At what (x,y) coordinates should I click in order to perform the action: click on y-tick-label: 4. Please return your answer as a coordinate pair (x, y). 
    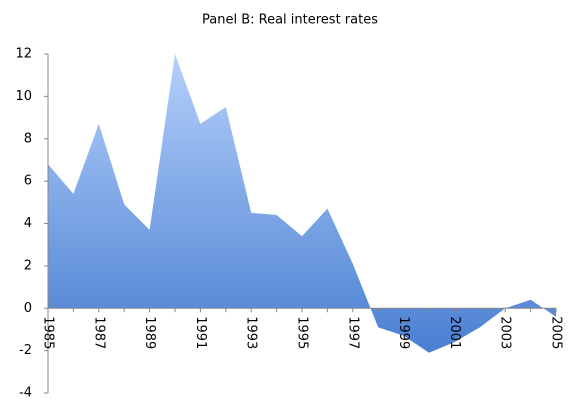
    Looking at the image, I should click on (28, 223).